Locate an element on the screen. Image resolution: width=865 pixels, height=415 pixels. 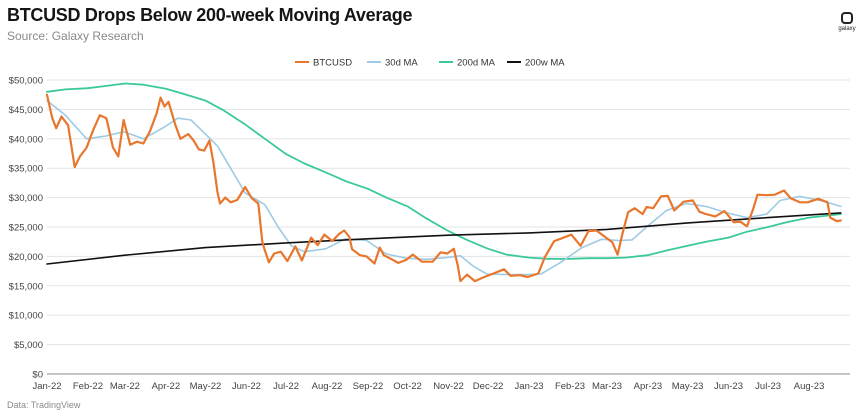
x-tick-label: Sep-22 is located at coordinates (368, 386).